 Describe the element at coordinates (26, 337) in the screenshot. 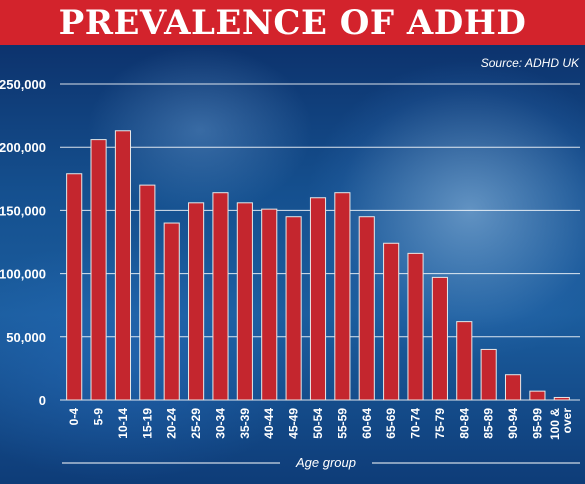

I see `y-tick-label: 50,000` at that location.